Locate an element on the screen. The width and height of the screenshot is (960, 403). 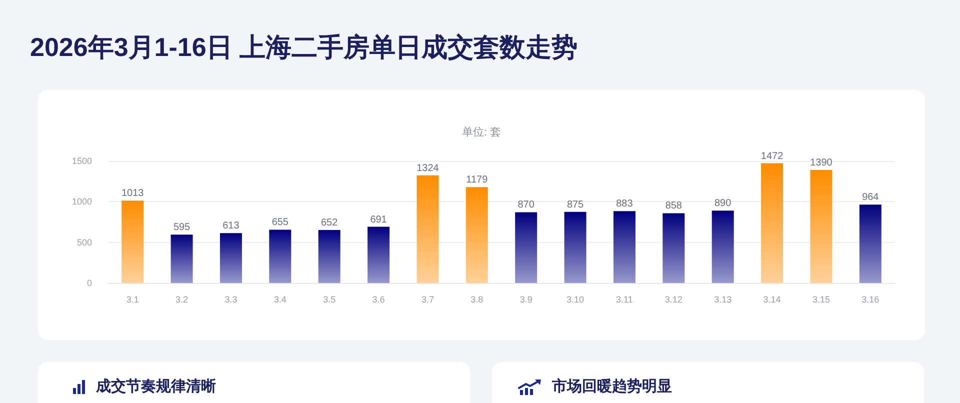
chart-title: 2026年3月1-16日 上海二手房单日成交套数走势 is located at coordinates (304, 47).